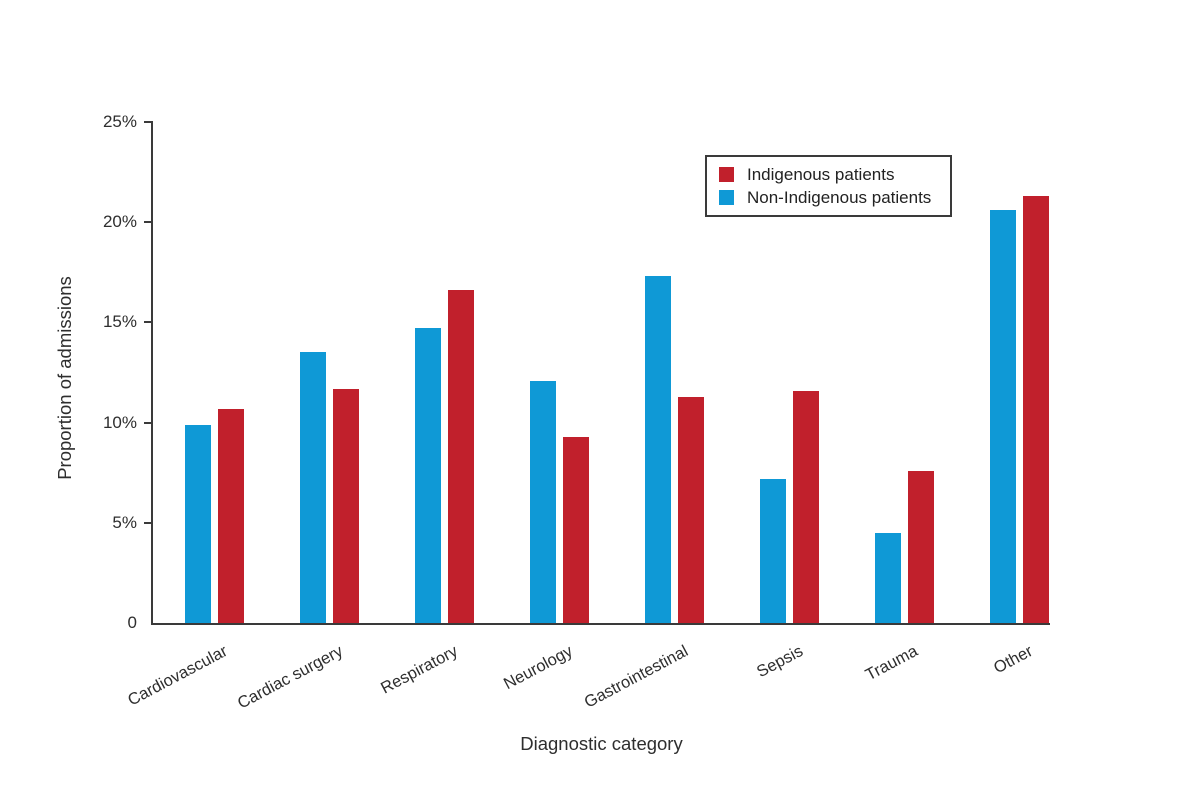  I want to click on bar-non-indigenous-patients-cardiovascular, so click(197, 523).